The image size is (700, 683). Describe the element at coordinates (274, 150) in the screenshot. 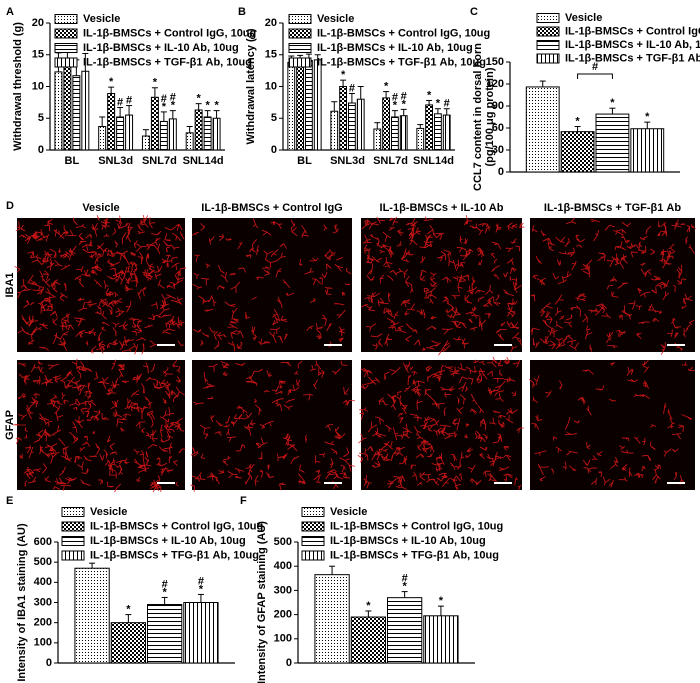

I see `y-tick-label: 0` at that location.